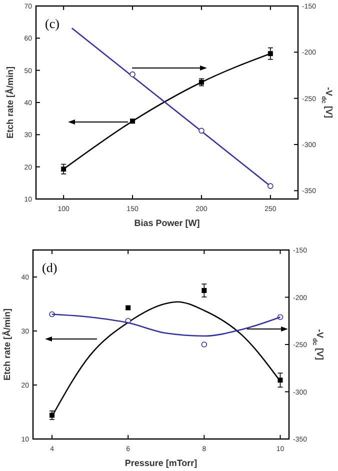 The image size is (338, 471). I want to click on x-axis-title: Pressure [mTorr], so click(161, 463).